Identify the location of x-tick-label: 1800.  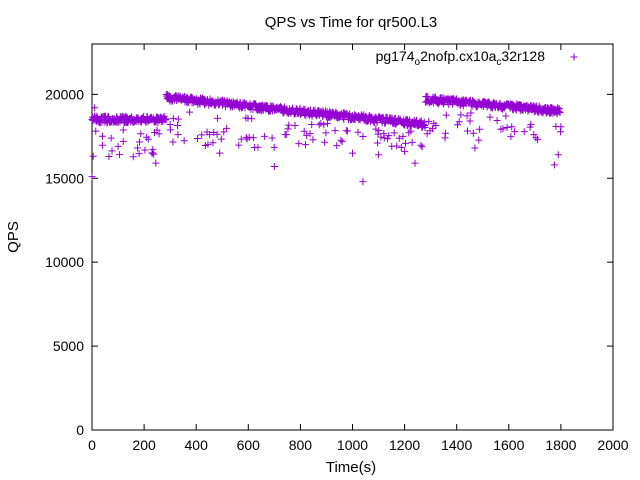
(560, 445).